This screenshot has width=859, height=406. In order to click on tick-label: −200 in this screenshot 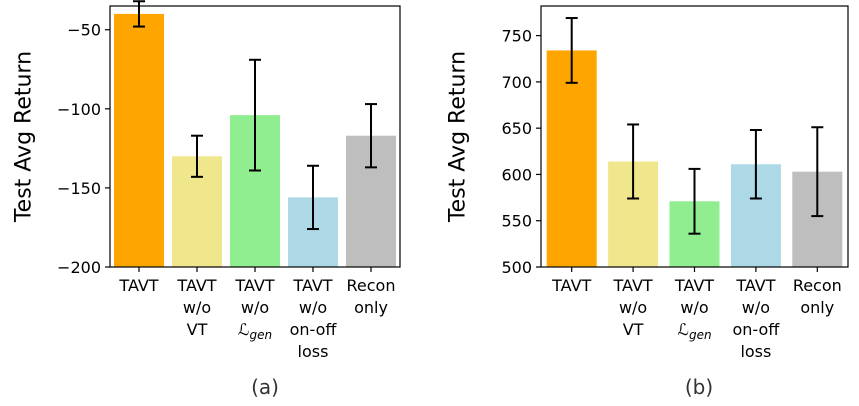, I will do `click(79, 267)`.